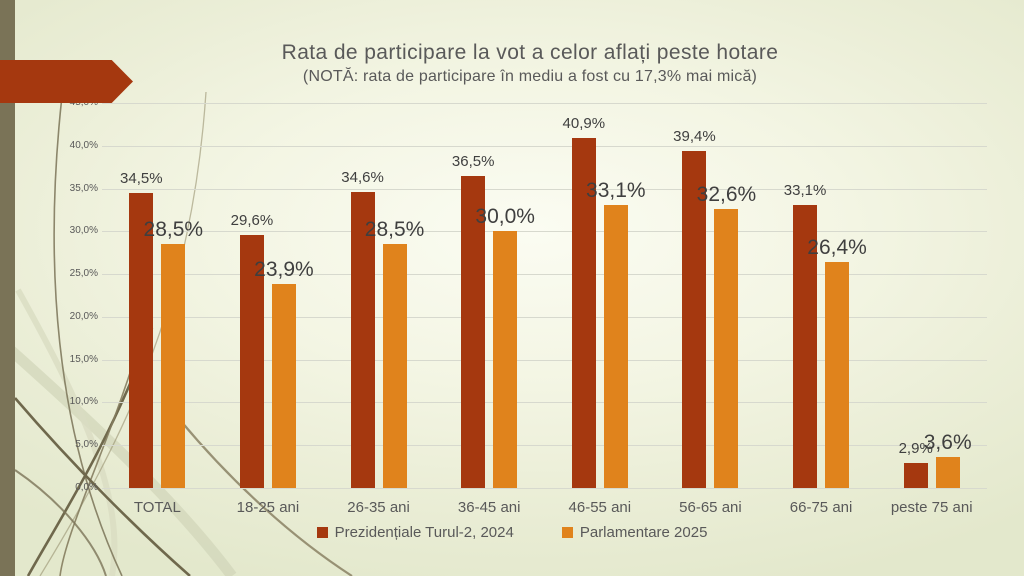 The image size is (1024, 576). Describe the element at coordinates (83, 359) in the screenshot. I see `y-tick-label: 15,0%` at that location.